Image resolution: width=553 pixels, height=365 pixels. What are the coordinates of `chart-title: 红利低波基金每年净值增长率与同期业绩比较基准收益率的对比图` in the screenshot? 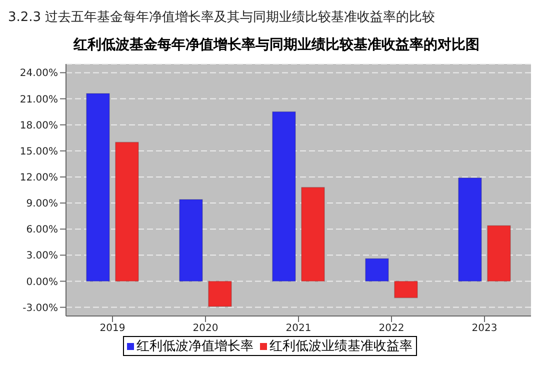 It's located at (276, 45).